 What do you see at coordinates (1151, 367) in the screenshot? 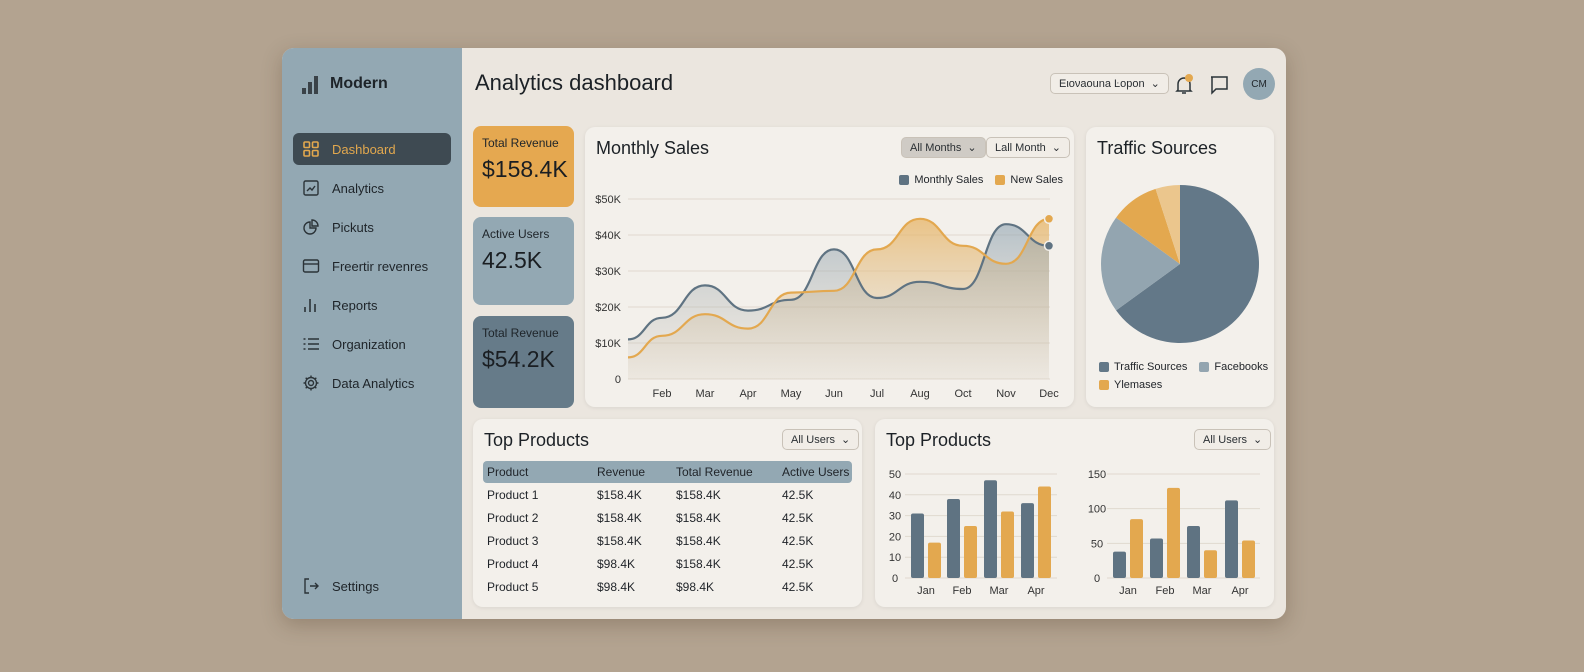
I see `legend-label: Traffic Sources` at bounding box center [1151, 367].